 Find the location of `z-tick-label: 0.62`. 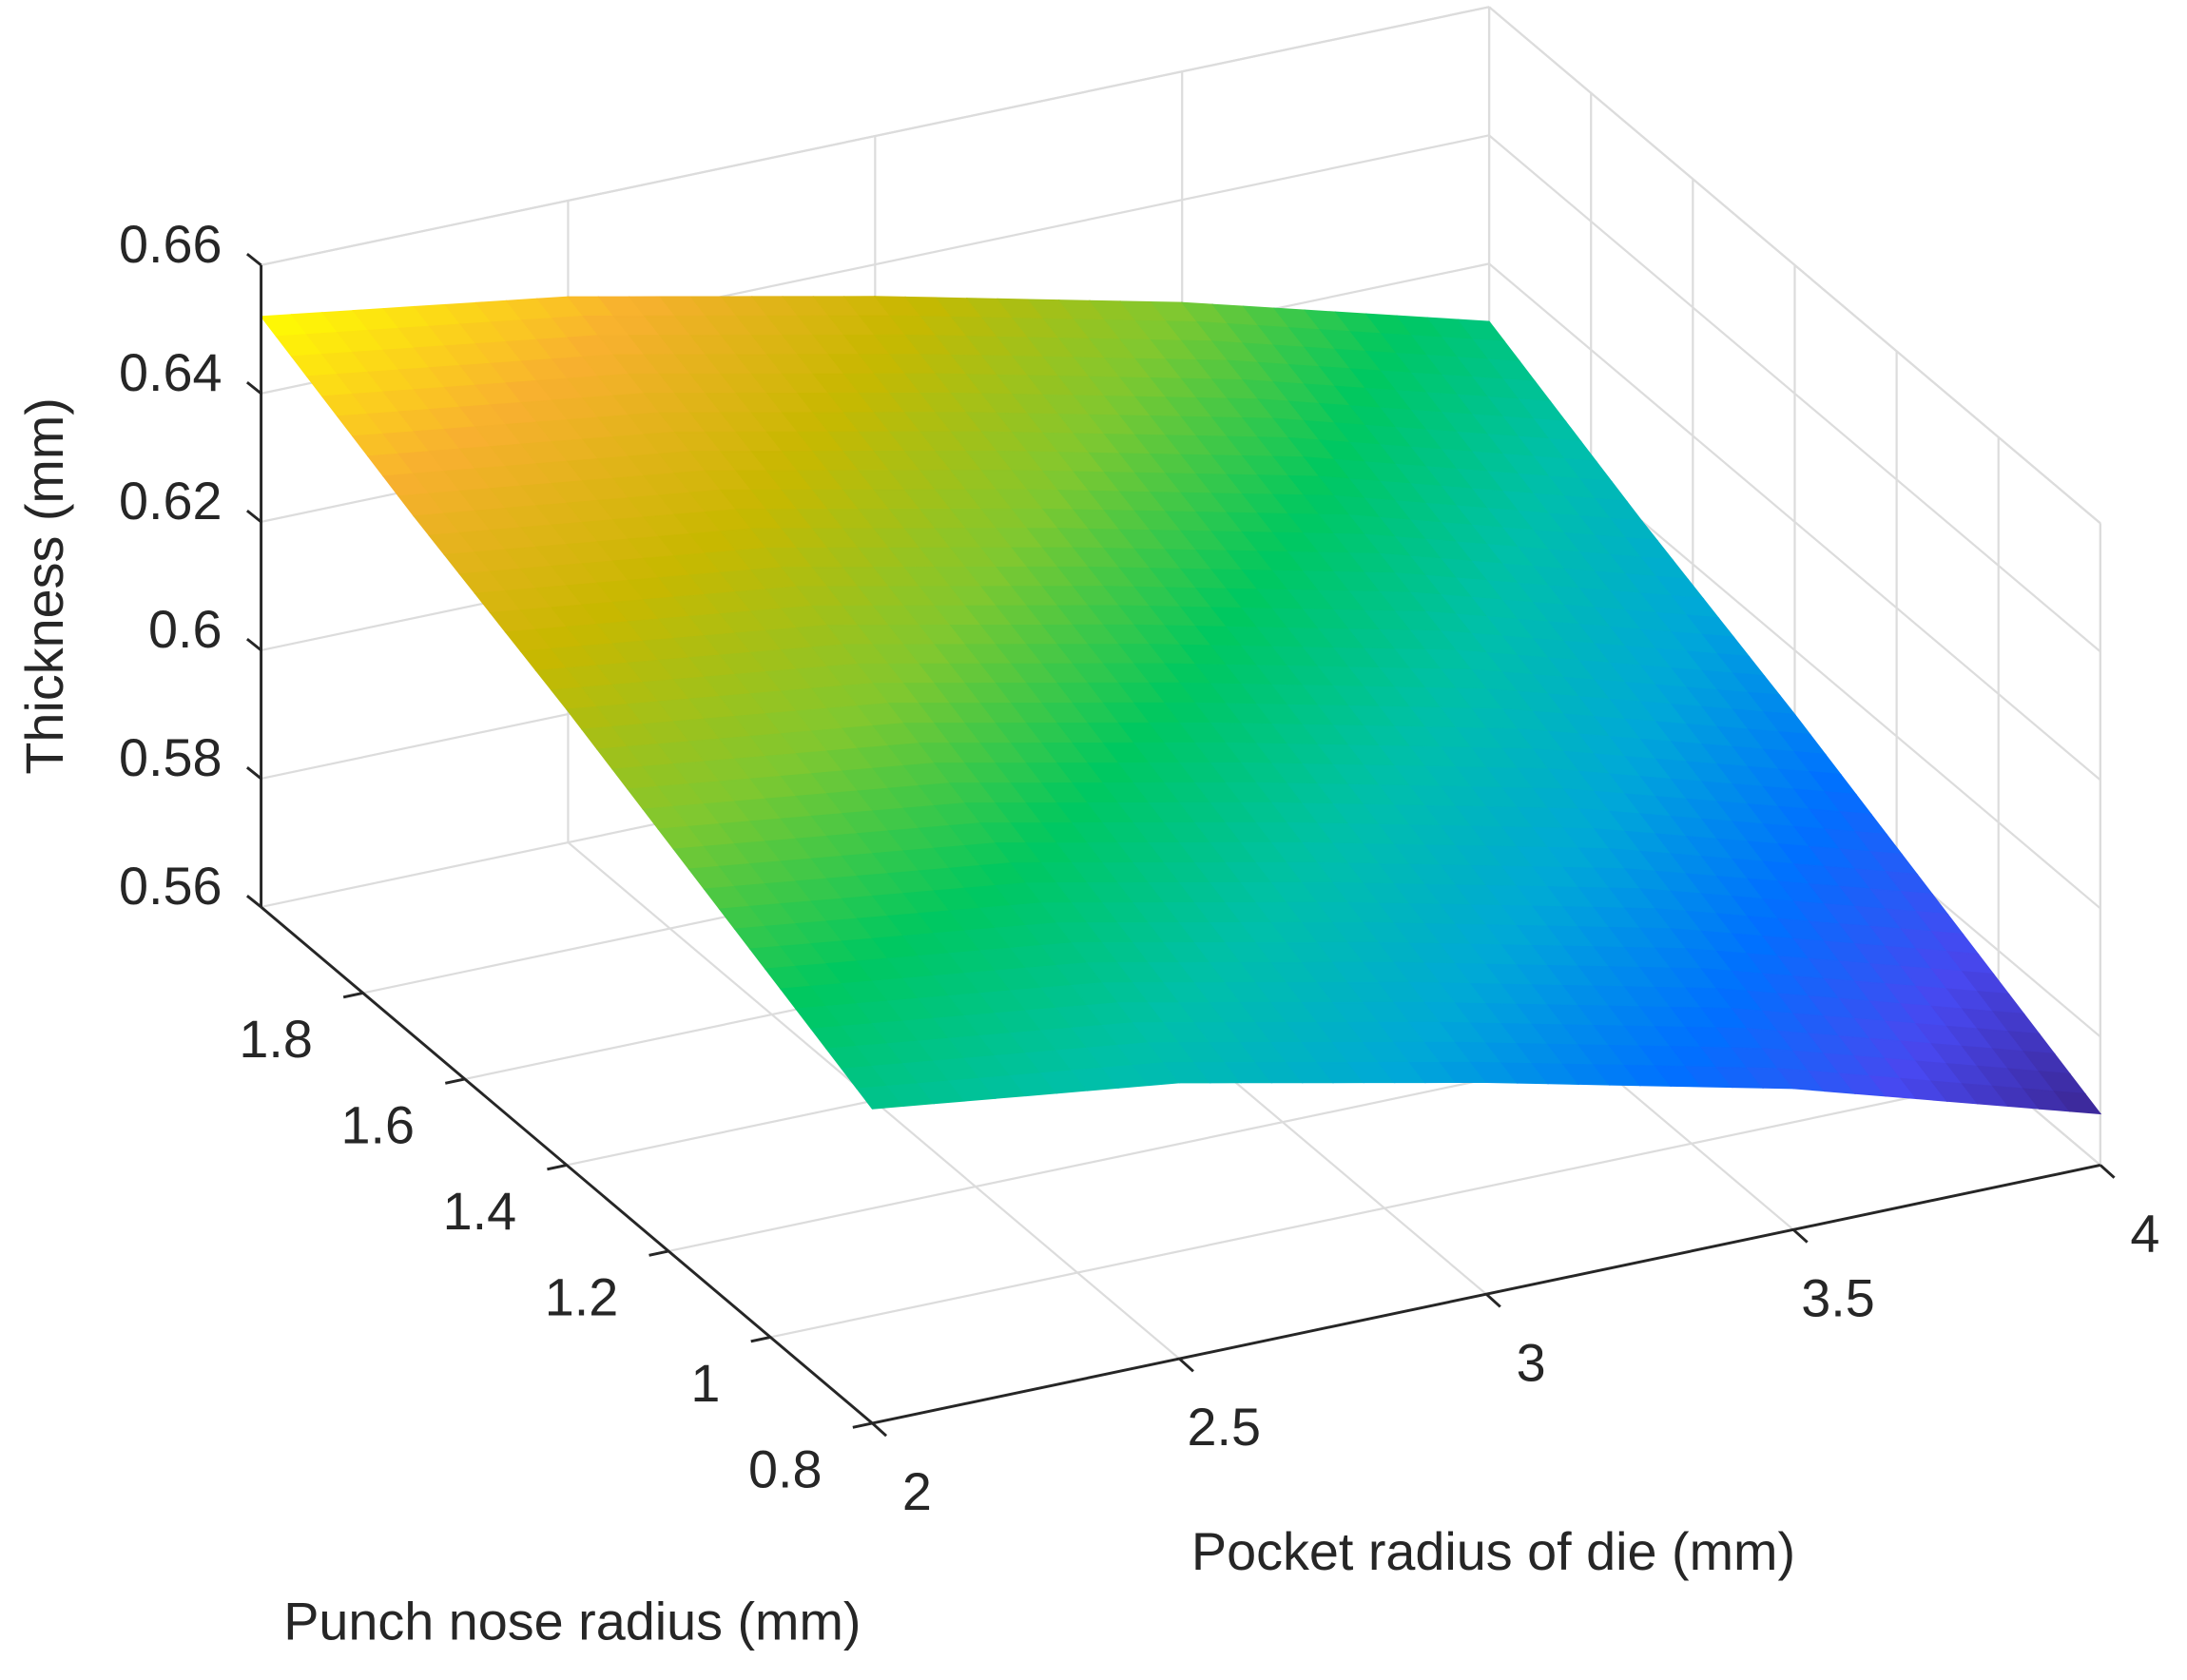

z-tick-label: 0.62 is located at coordinates (171, 501).